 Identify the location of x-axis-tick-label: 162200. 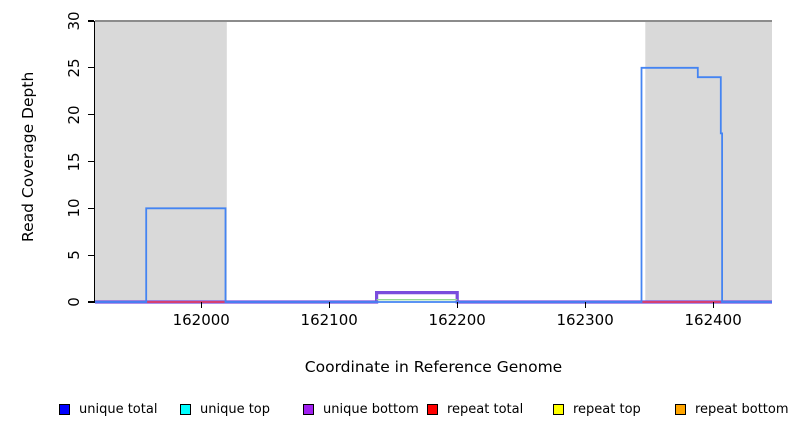
(457, 320).